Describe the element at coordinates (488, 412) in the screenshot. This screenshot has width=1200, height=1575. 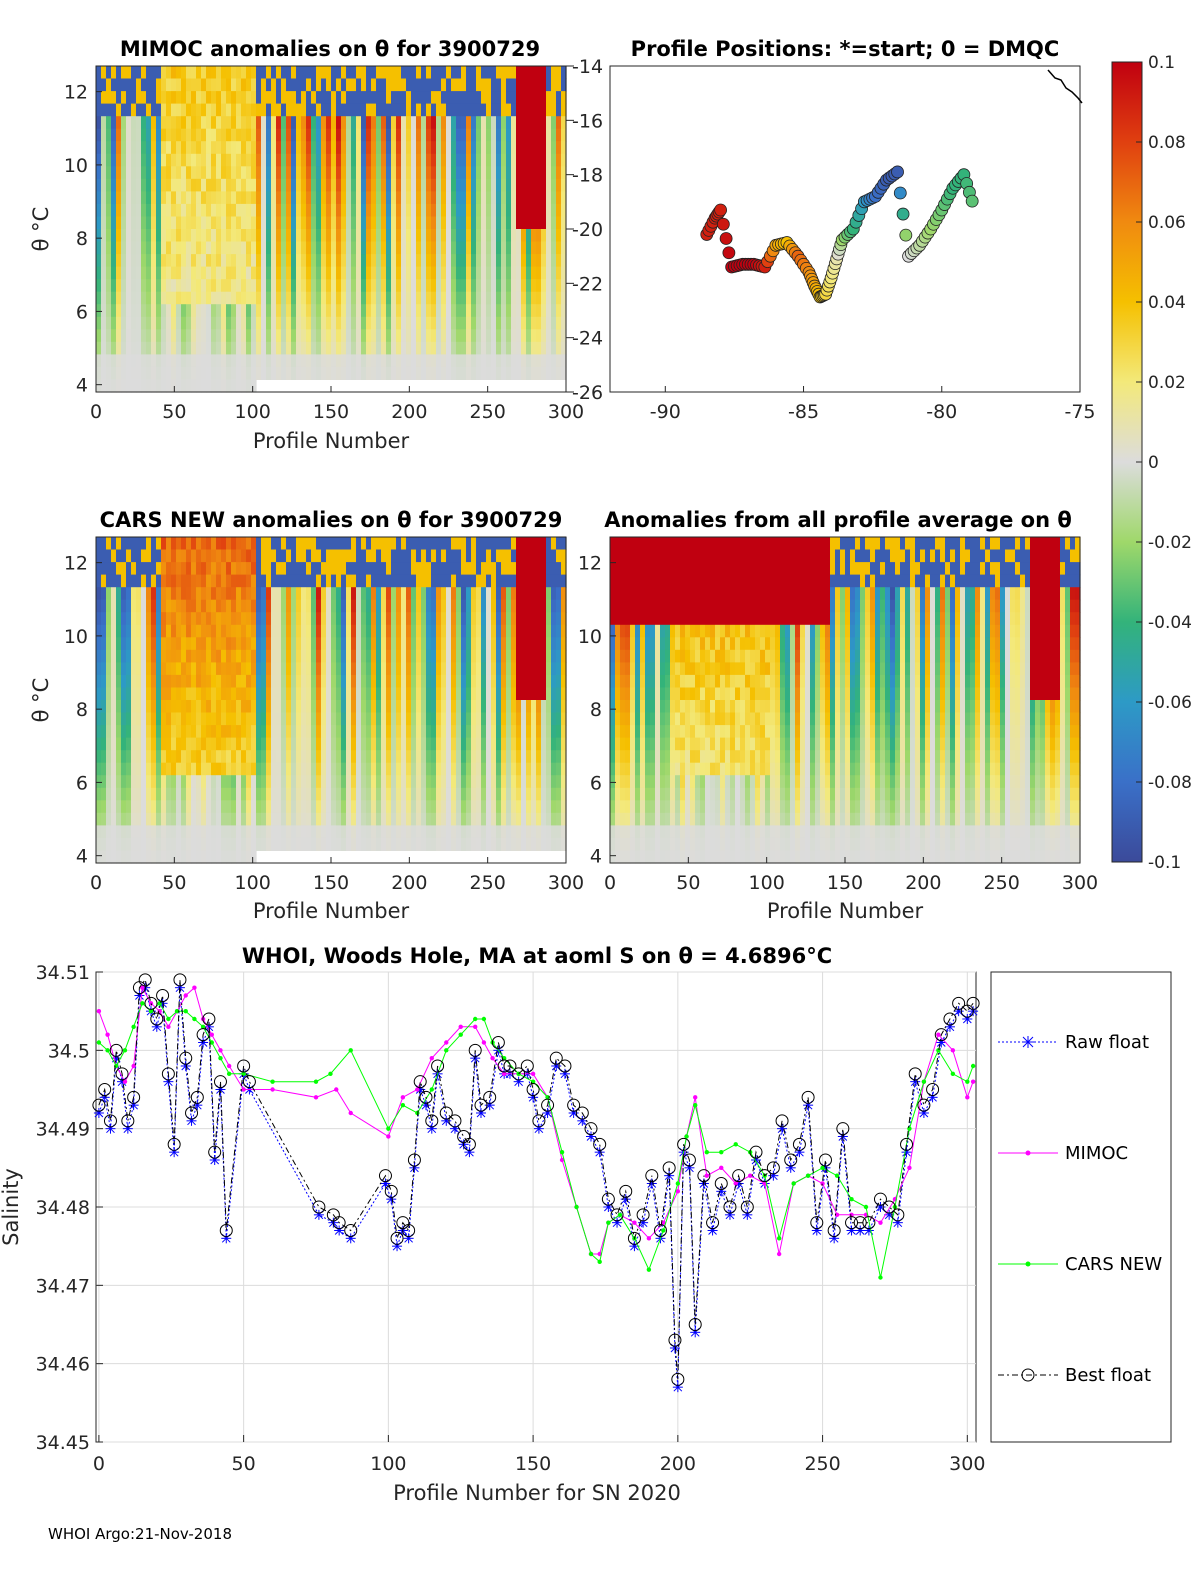
I see `x-tick-label: 250` at that location.